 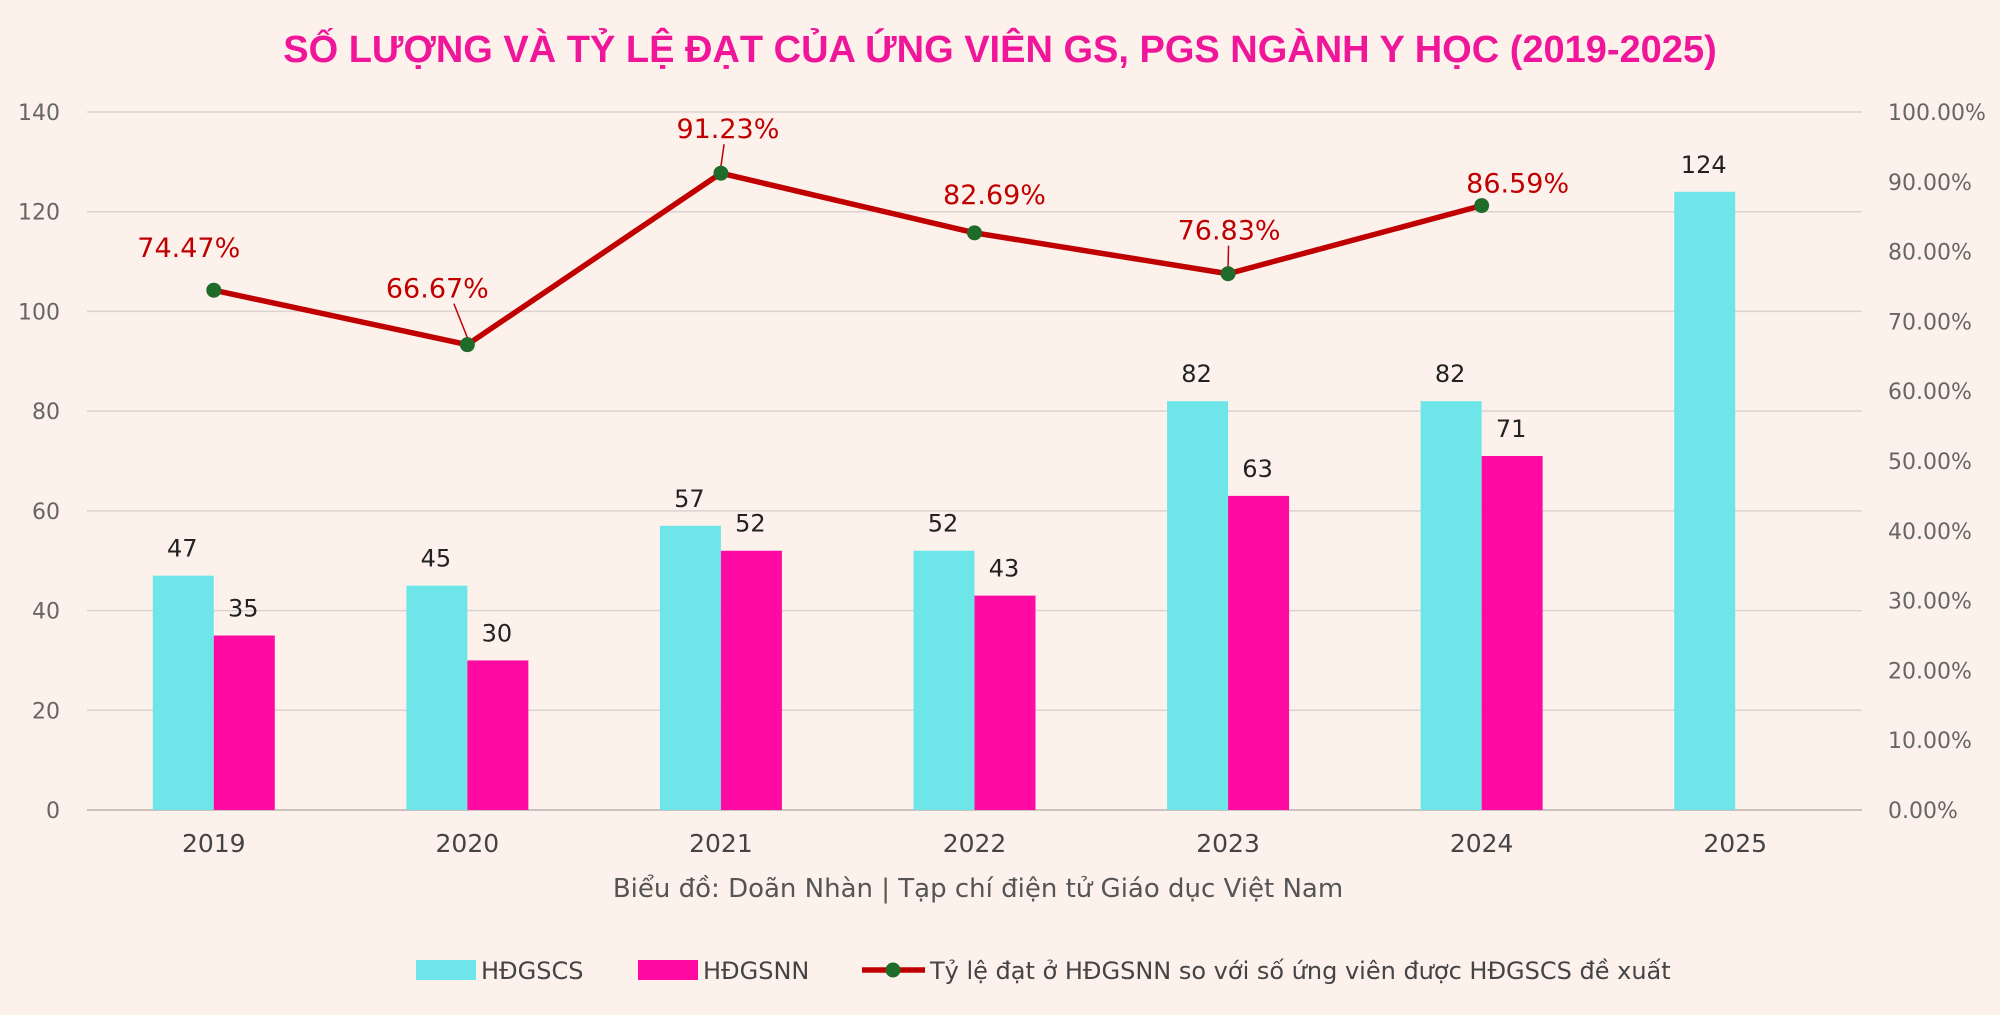 I want to click on category-label: 2019, so click(x=214, y=843).